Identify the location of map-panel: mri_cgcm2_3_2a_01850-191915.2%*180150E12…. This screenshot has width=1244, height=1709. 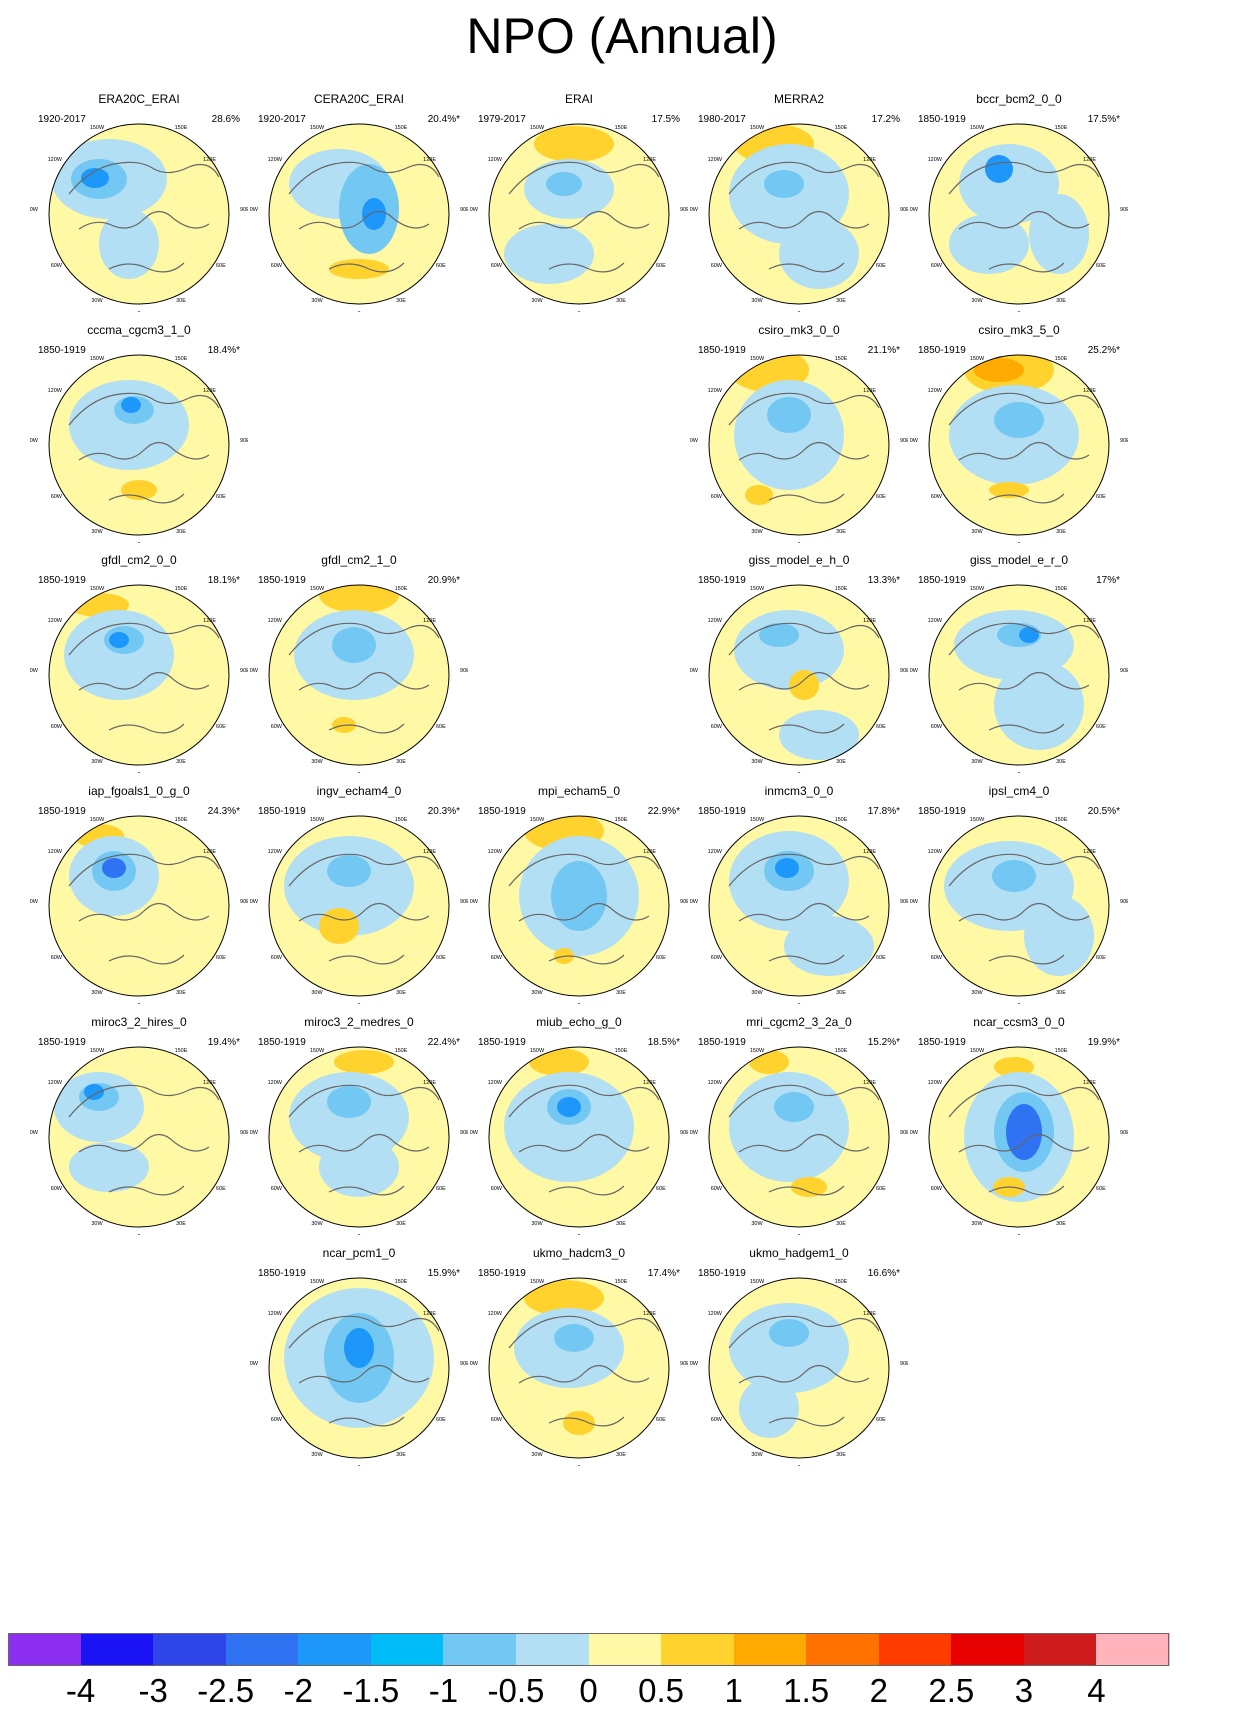
(799, 1126).